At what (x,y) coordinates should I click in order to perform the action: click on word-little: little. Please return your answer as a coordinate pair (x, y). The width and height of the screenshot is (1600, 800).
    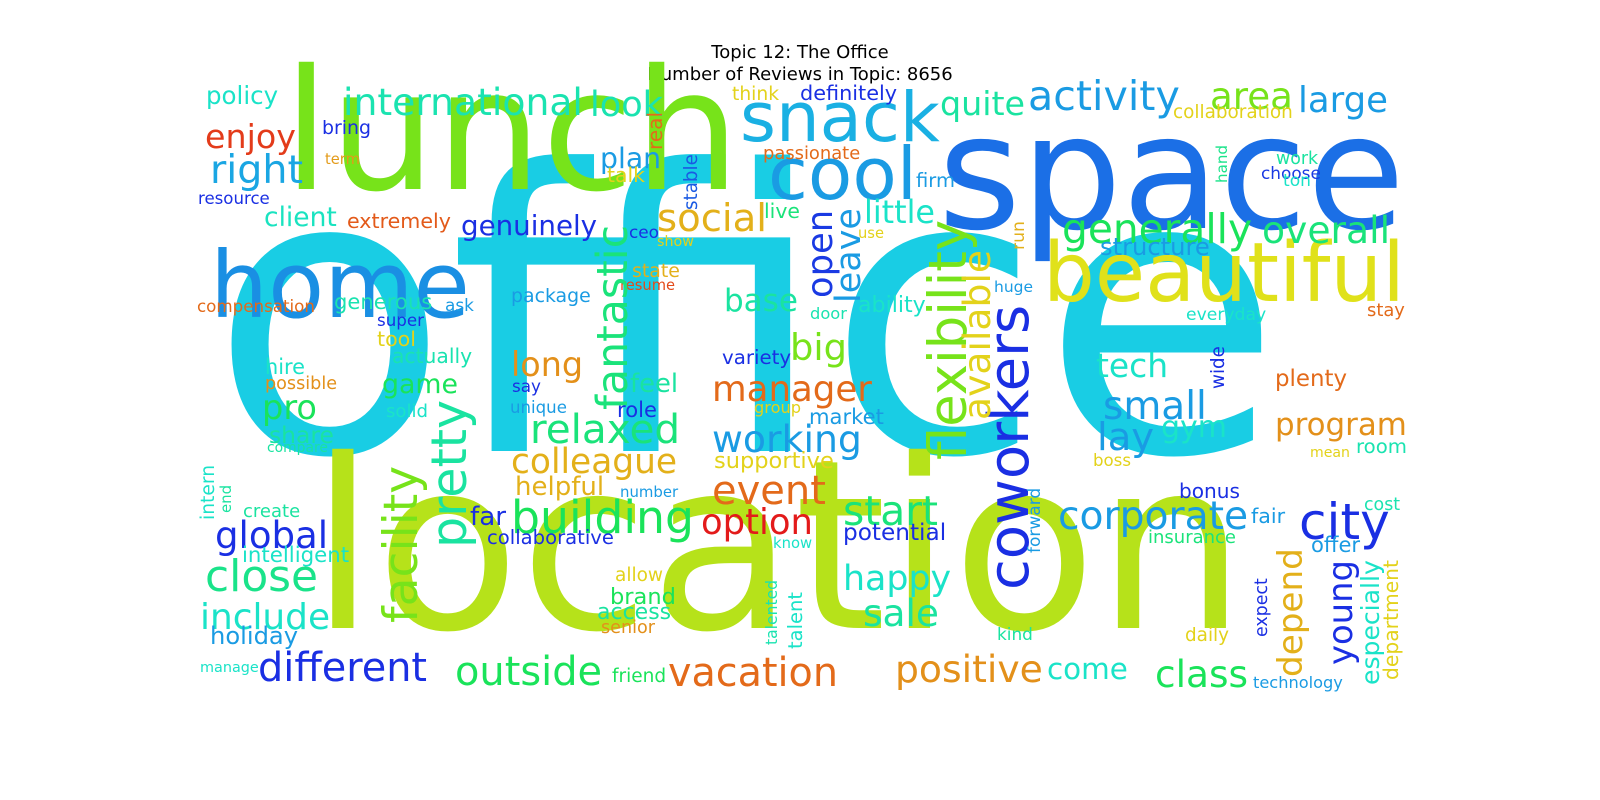
    Looking at the image, I should click on (899, 212).